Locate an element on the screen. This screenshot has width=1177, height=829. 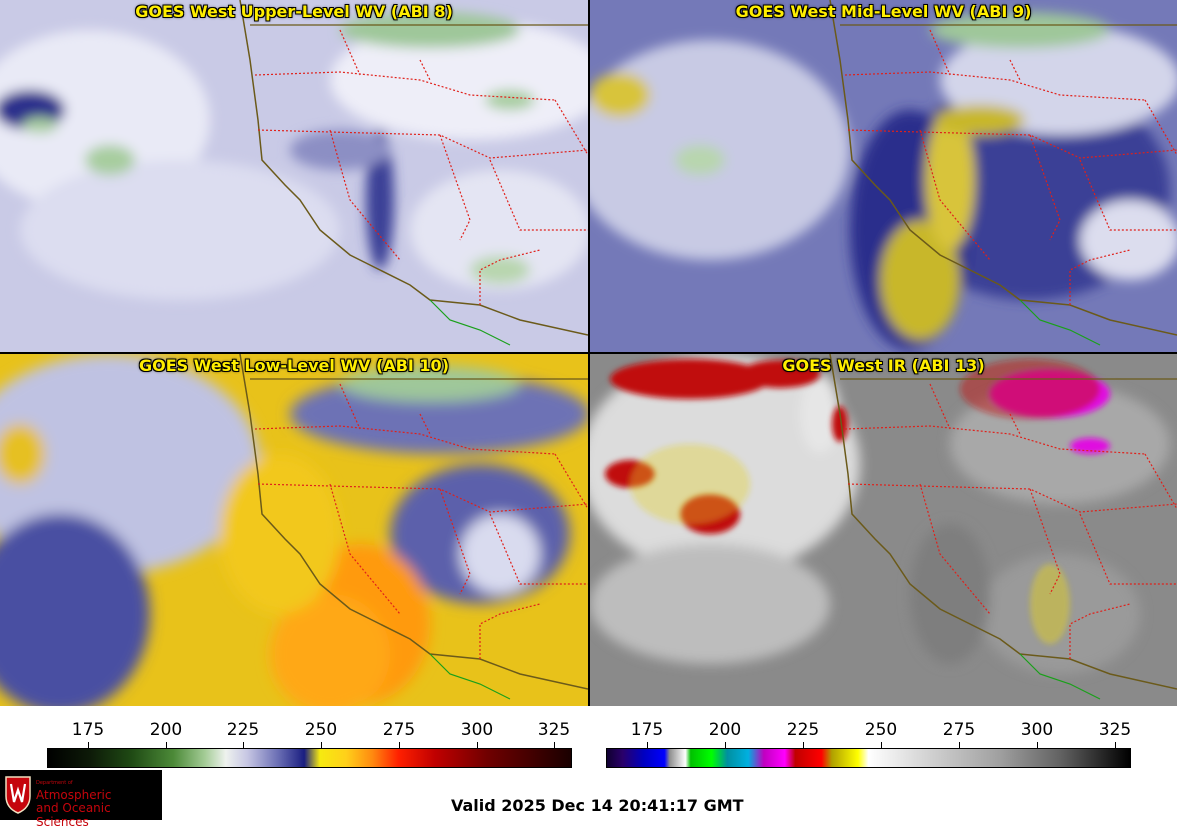
logo-line2: and Oceanic Sciences is located at coordinates (73, 815).